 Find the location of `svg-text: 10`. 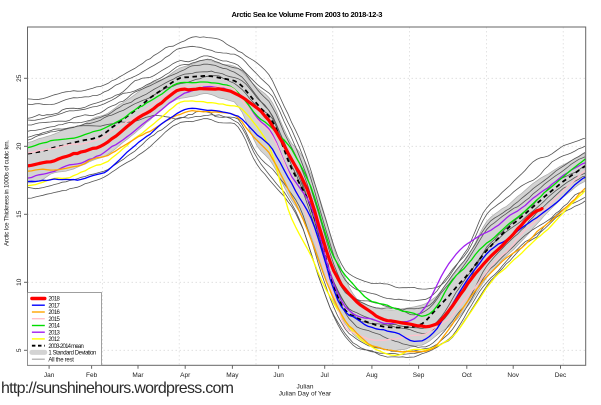

svg-text: 10 is located at coordinates (19, 282).